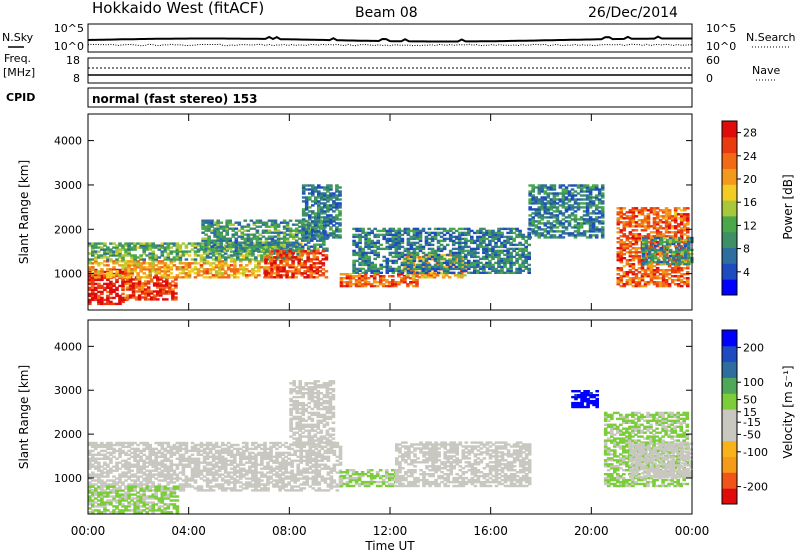  Describe the element at coordinates (68, 141) in the screenshot. I see `y-tick-label: 4000` at that location.